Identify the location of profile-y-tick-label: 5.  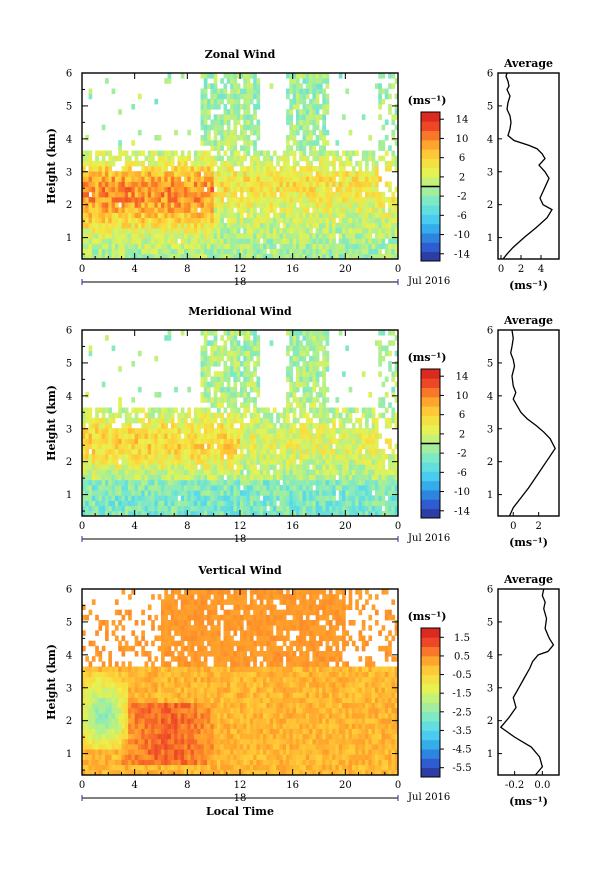
(490, 363).